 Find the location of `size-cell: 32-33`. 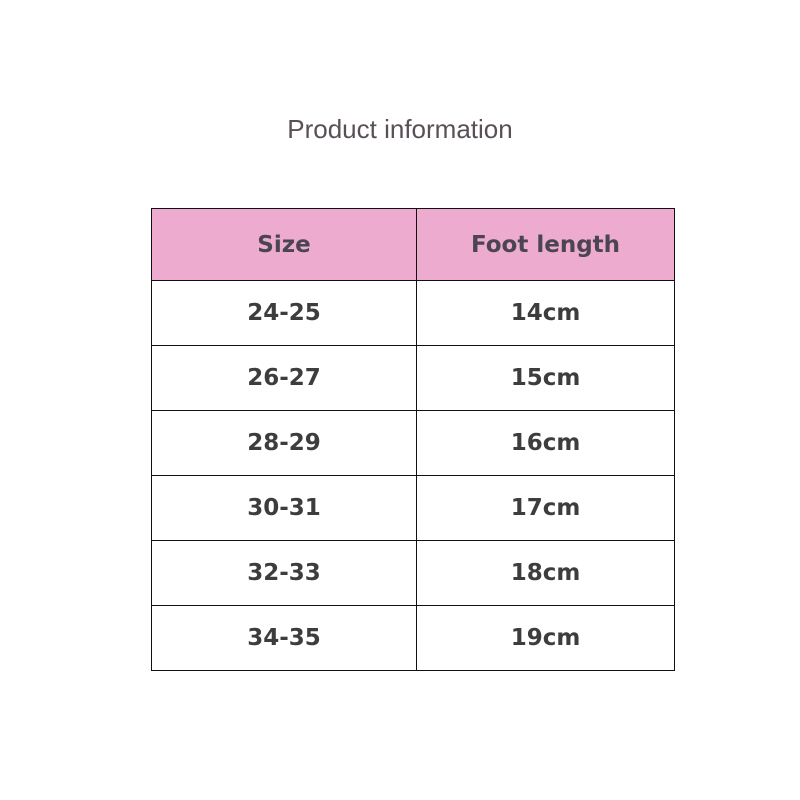

size-cell: 32-33 is located at coordinates (284, 573).